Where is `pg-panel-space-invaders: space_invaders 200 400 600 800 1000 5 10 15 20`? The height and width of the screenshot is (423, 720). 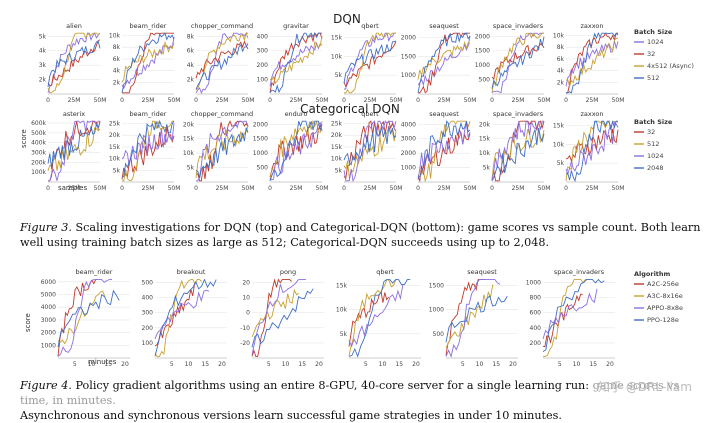 pg-panel-space-invaders: space_invaders 200 400 600 800 1000 5 10 15 20 is located at coordinates (572, 320).